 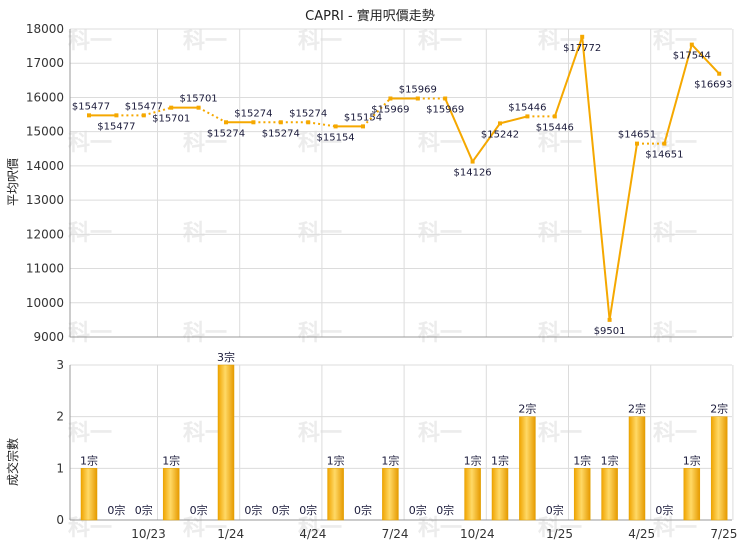 What do you see at coordinates (60, 365) in the screenshot?
I see `y-tick-label-volume: 3` at bounding box center [60, 365].